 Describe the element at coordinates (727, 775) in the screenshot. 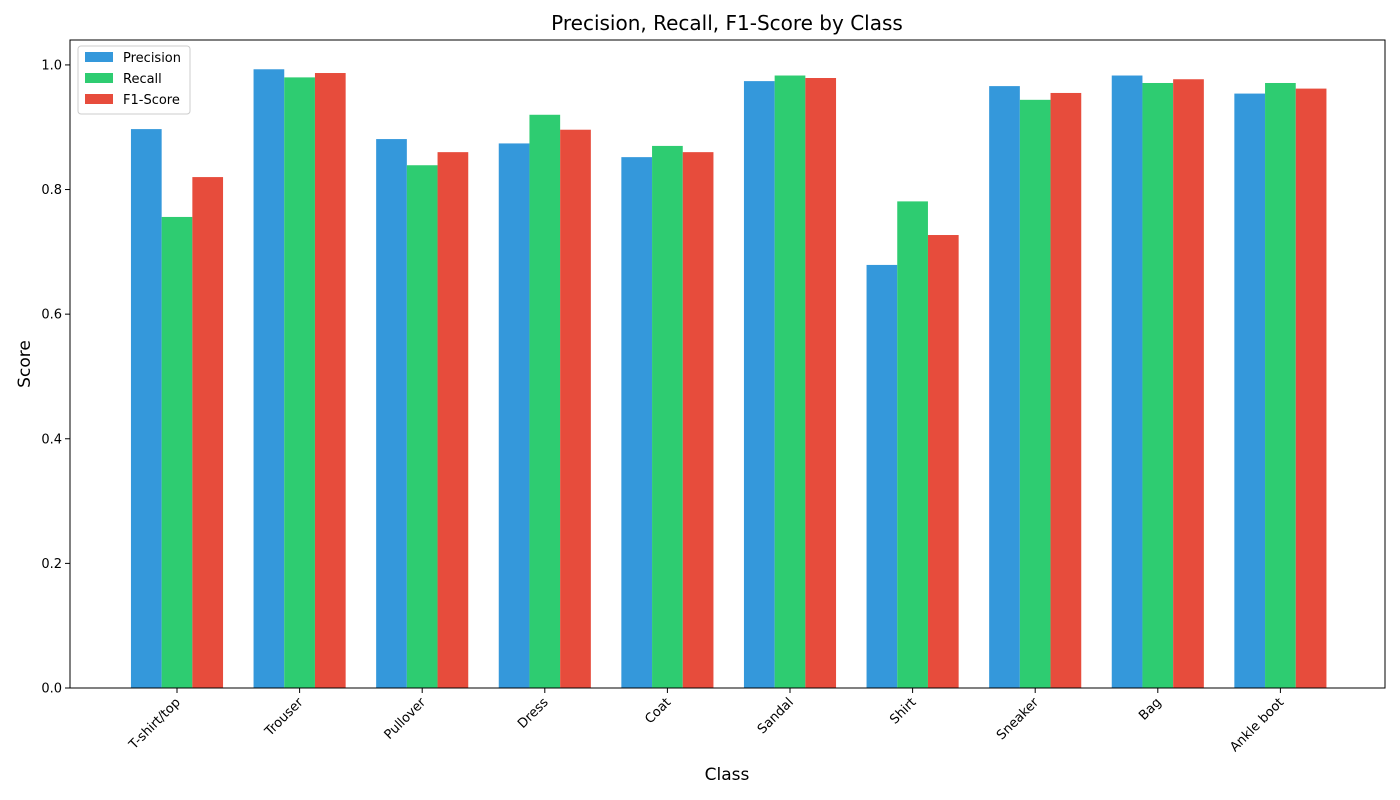

I see `x-axis-label: Class` at that location.